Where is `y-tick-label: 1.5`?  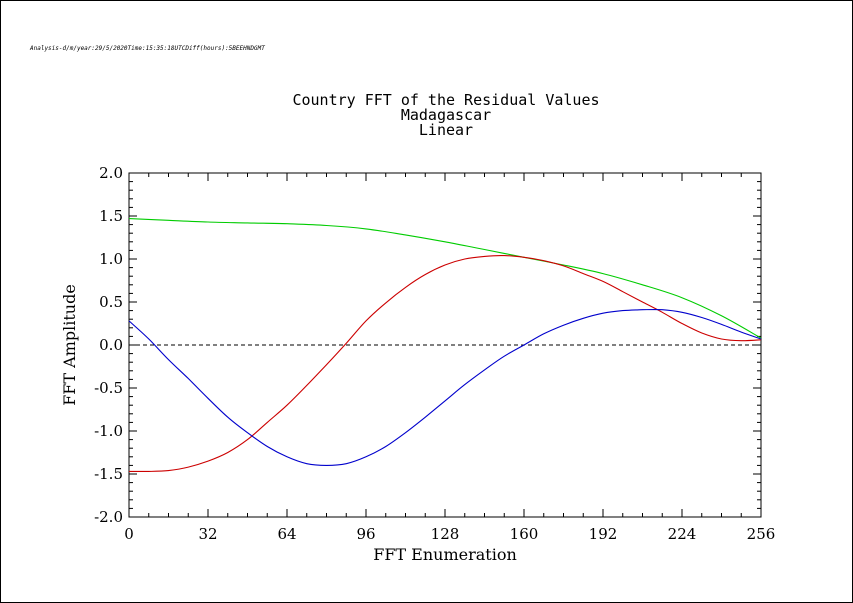
y-tick-label: 1.5 is located at coordinates (111, 216).